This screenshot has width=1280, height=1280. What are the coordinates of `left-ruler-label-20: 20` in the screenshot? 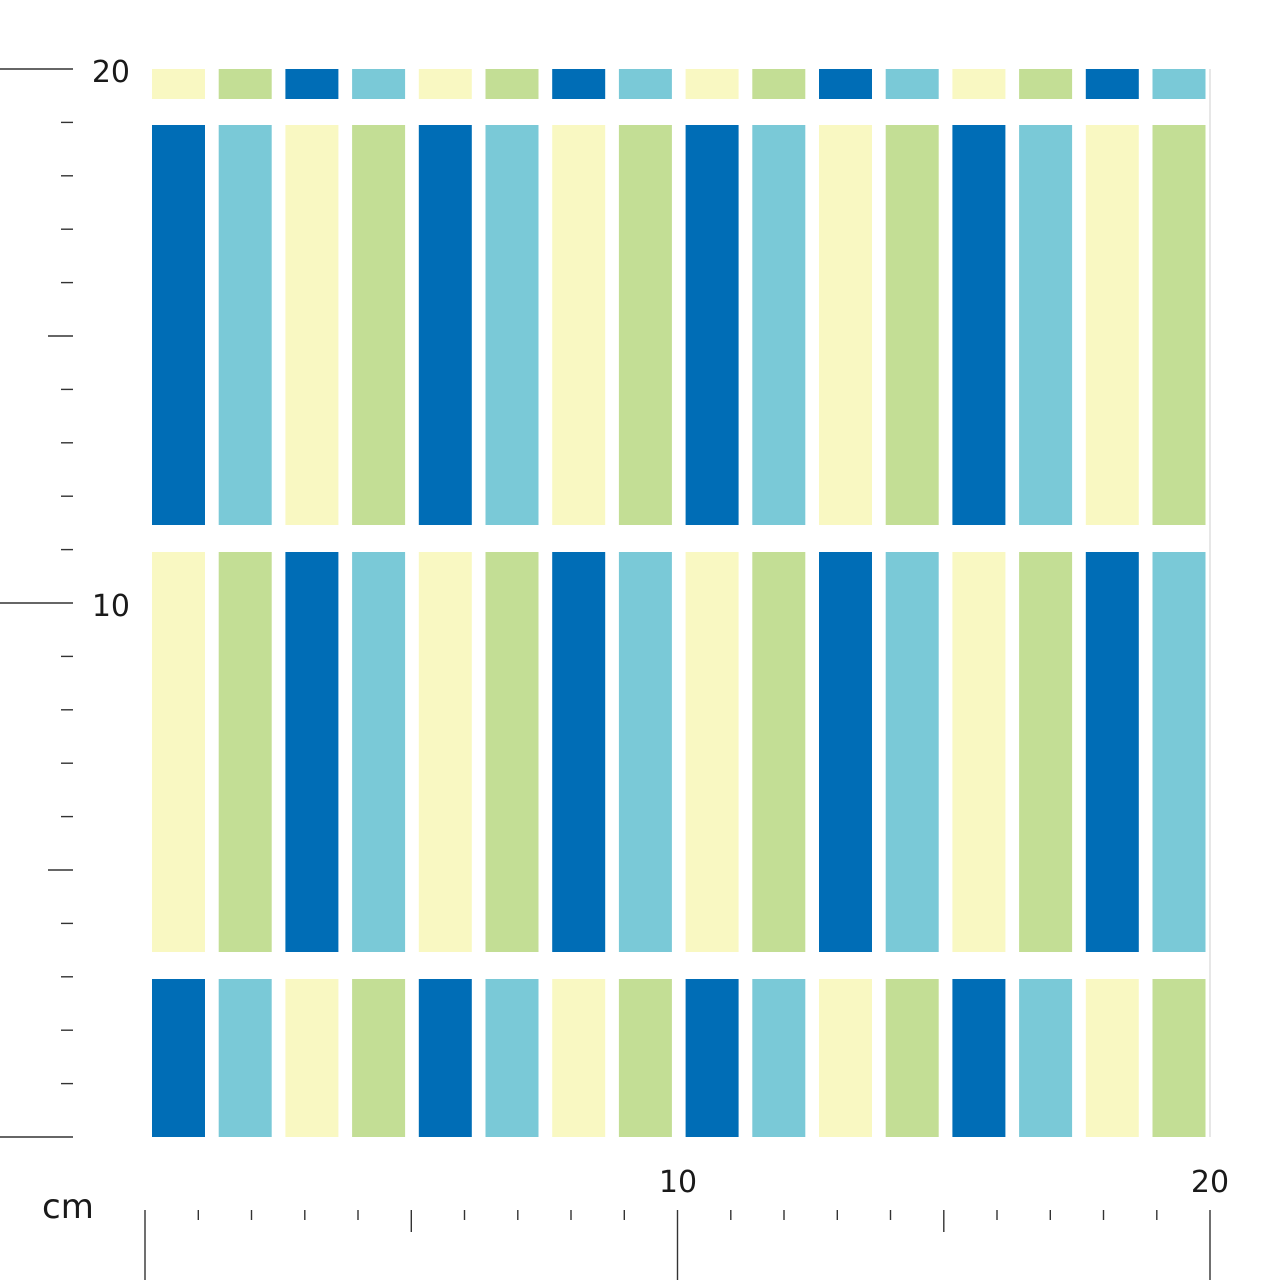 It's located at (111, 72).